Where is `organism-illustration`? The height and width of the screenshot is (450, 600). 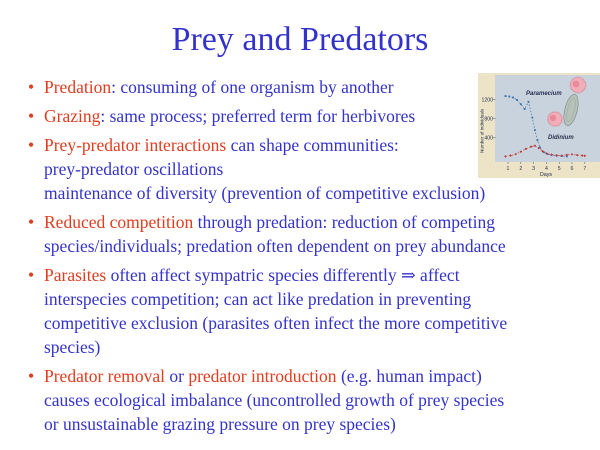
organism-illustration is located at coordinates (566, 102).